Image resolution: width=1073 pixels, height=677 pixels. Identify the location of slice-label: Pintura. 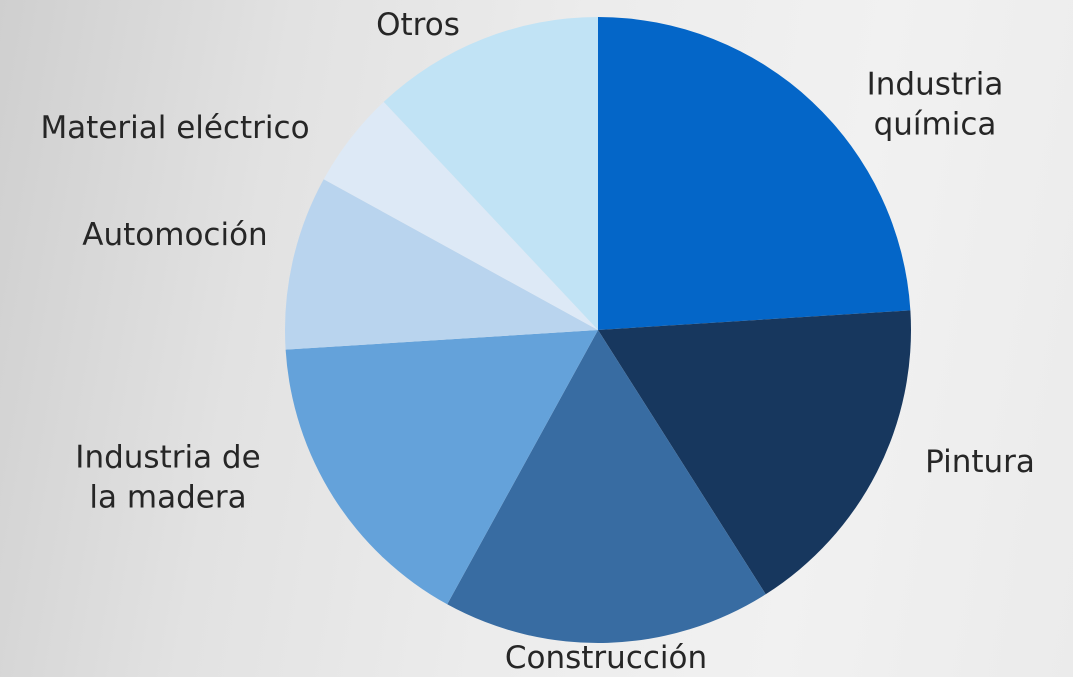
(980, 461).